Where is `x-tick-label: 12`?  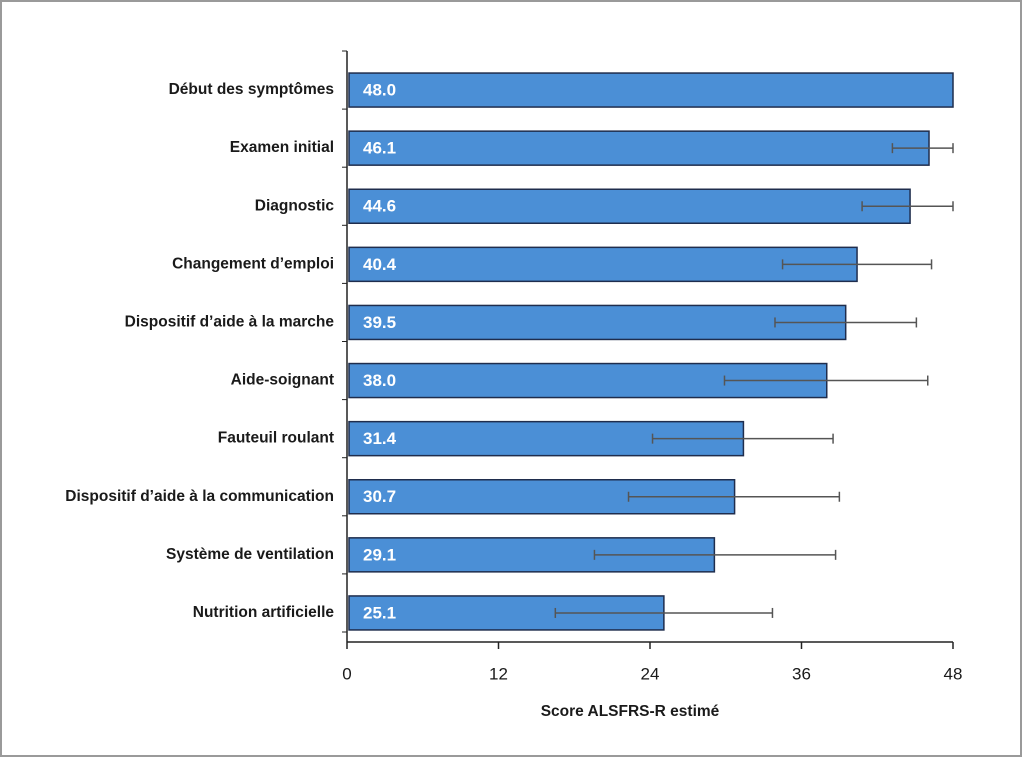
x-tick-label: 12 is located at coordinates (498, 673).